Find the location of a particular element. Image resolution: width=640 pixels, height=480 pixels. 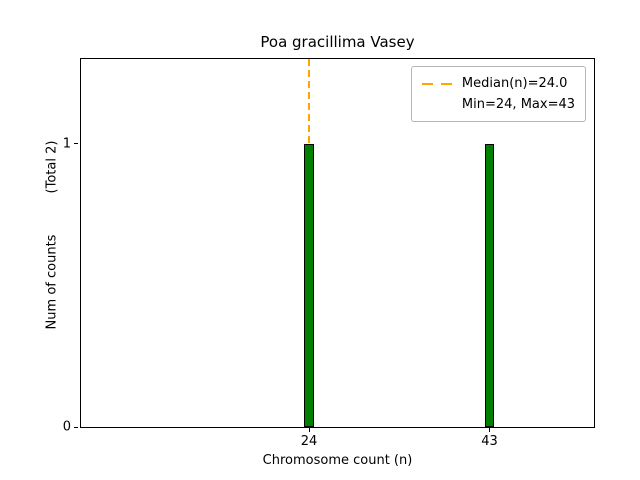

legend-row-minmax: Min=24, Max=43 is located at coordinates (498, 104).